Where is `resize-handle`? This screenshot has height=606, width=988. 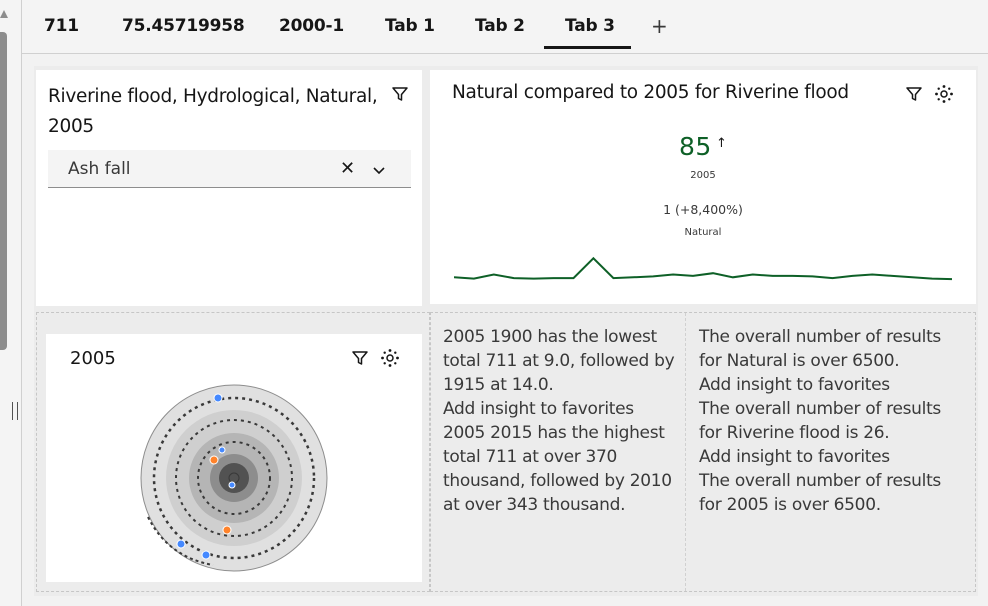 resize-handle is located at coordinates (15, 411).